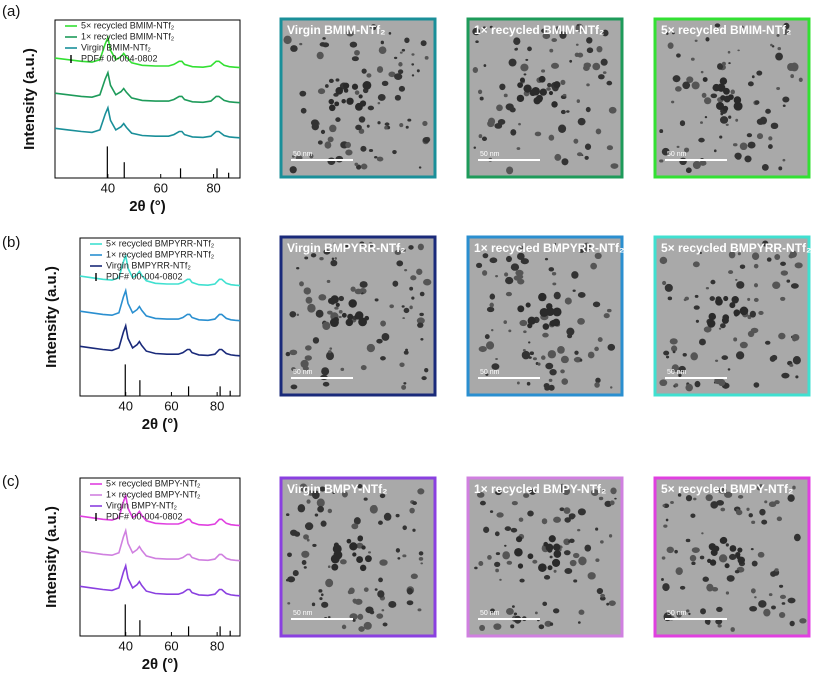 The width and height of the screenshot is (813, 674). What do you see at coordinates (358, 98) in the screenshot?
I see `tem-image: Virgin BMIM-NTf₂ 50 nm` at bounding box center [358, 98].